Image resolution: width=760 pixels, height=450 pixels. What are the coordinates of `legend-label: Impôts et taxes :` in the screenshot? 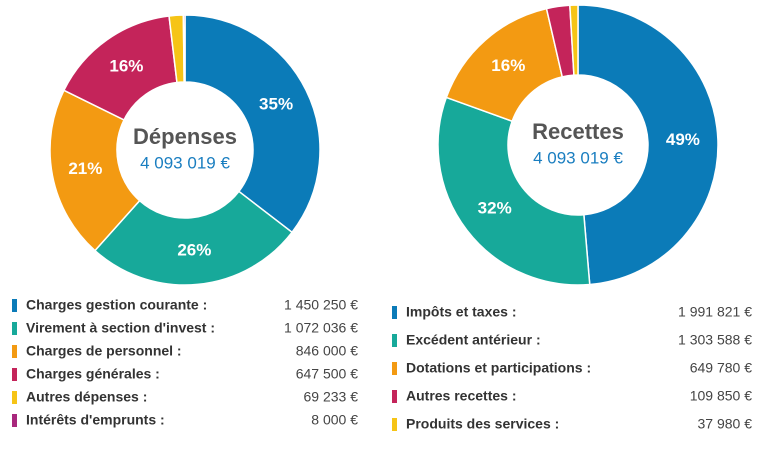 It's located at (461, 312).